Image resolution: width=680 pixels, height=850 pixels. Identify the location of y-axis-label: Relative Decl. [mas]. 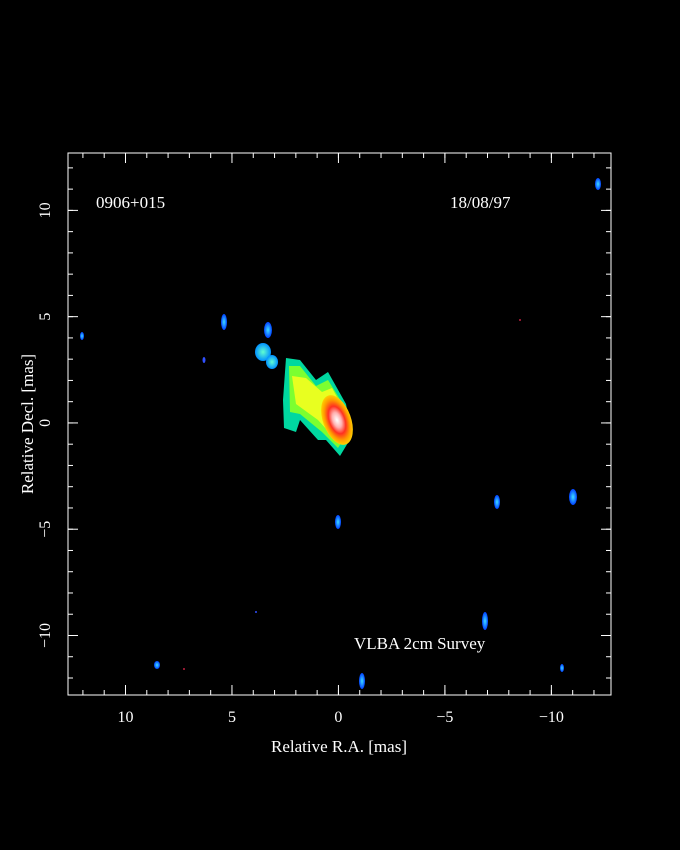
(27, 424).